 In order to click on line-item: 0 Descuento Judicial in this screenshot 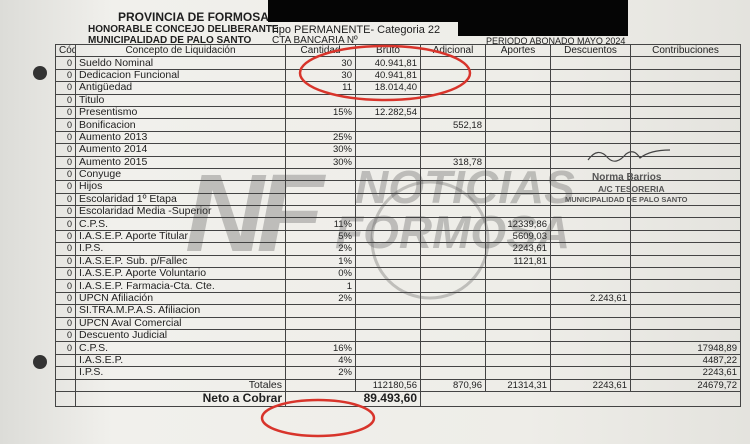, I will do `click(398, 335)`.